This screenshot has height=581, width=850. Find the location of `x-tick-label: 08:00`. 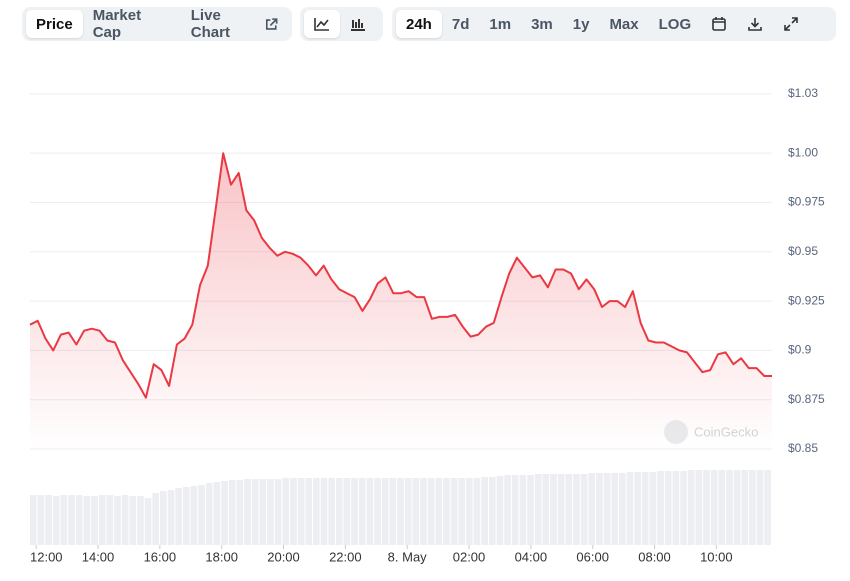

x-tick-label: 08:00 is located at coordinates (654, 556).